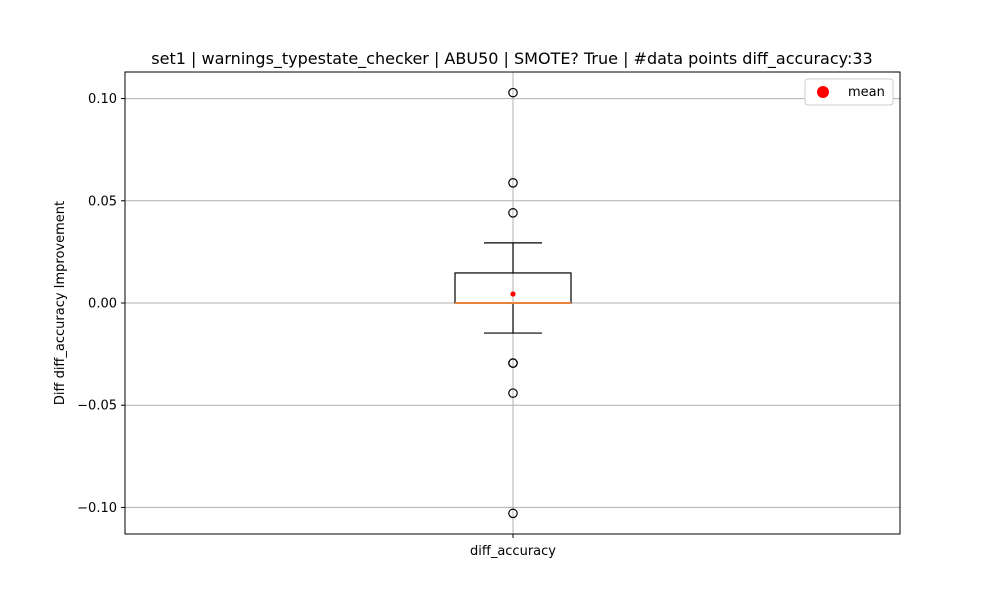 The width and height of the screenshot is (1000, 600). Describe the element at coordinates (513, 294) in the screenshot. I see `mean-point` at that location.